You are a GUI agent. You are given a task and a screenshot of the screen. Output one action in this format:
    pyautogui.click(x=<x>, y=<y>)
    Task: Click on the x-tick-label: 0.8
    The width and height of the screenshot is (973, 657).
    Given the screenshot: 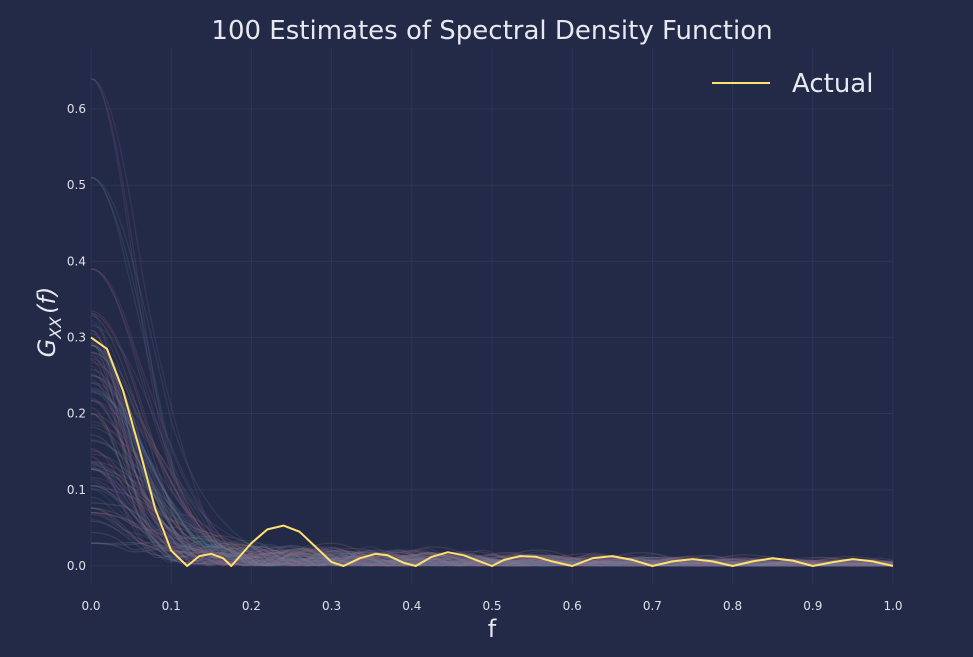 What is the action you would take?
    pyautogui.click(x=732, y=606)
    